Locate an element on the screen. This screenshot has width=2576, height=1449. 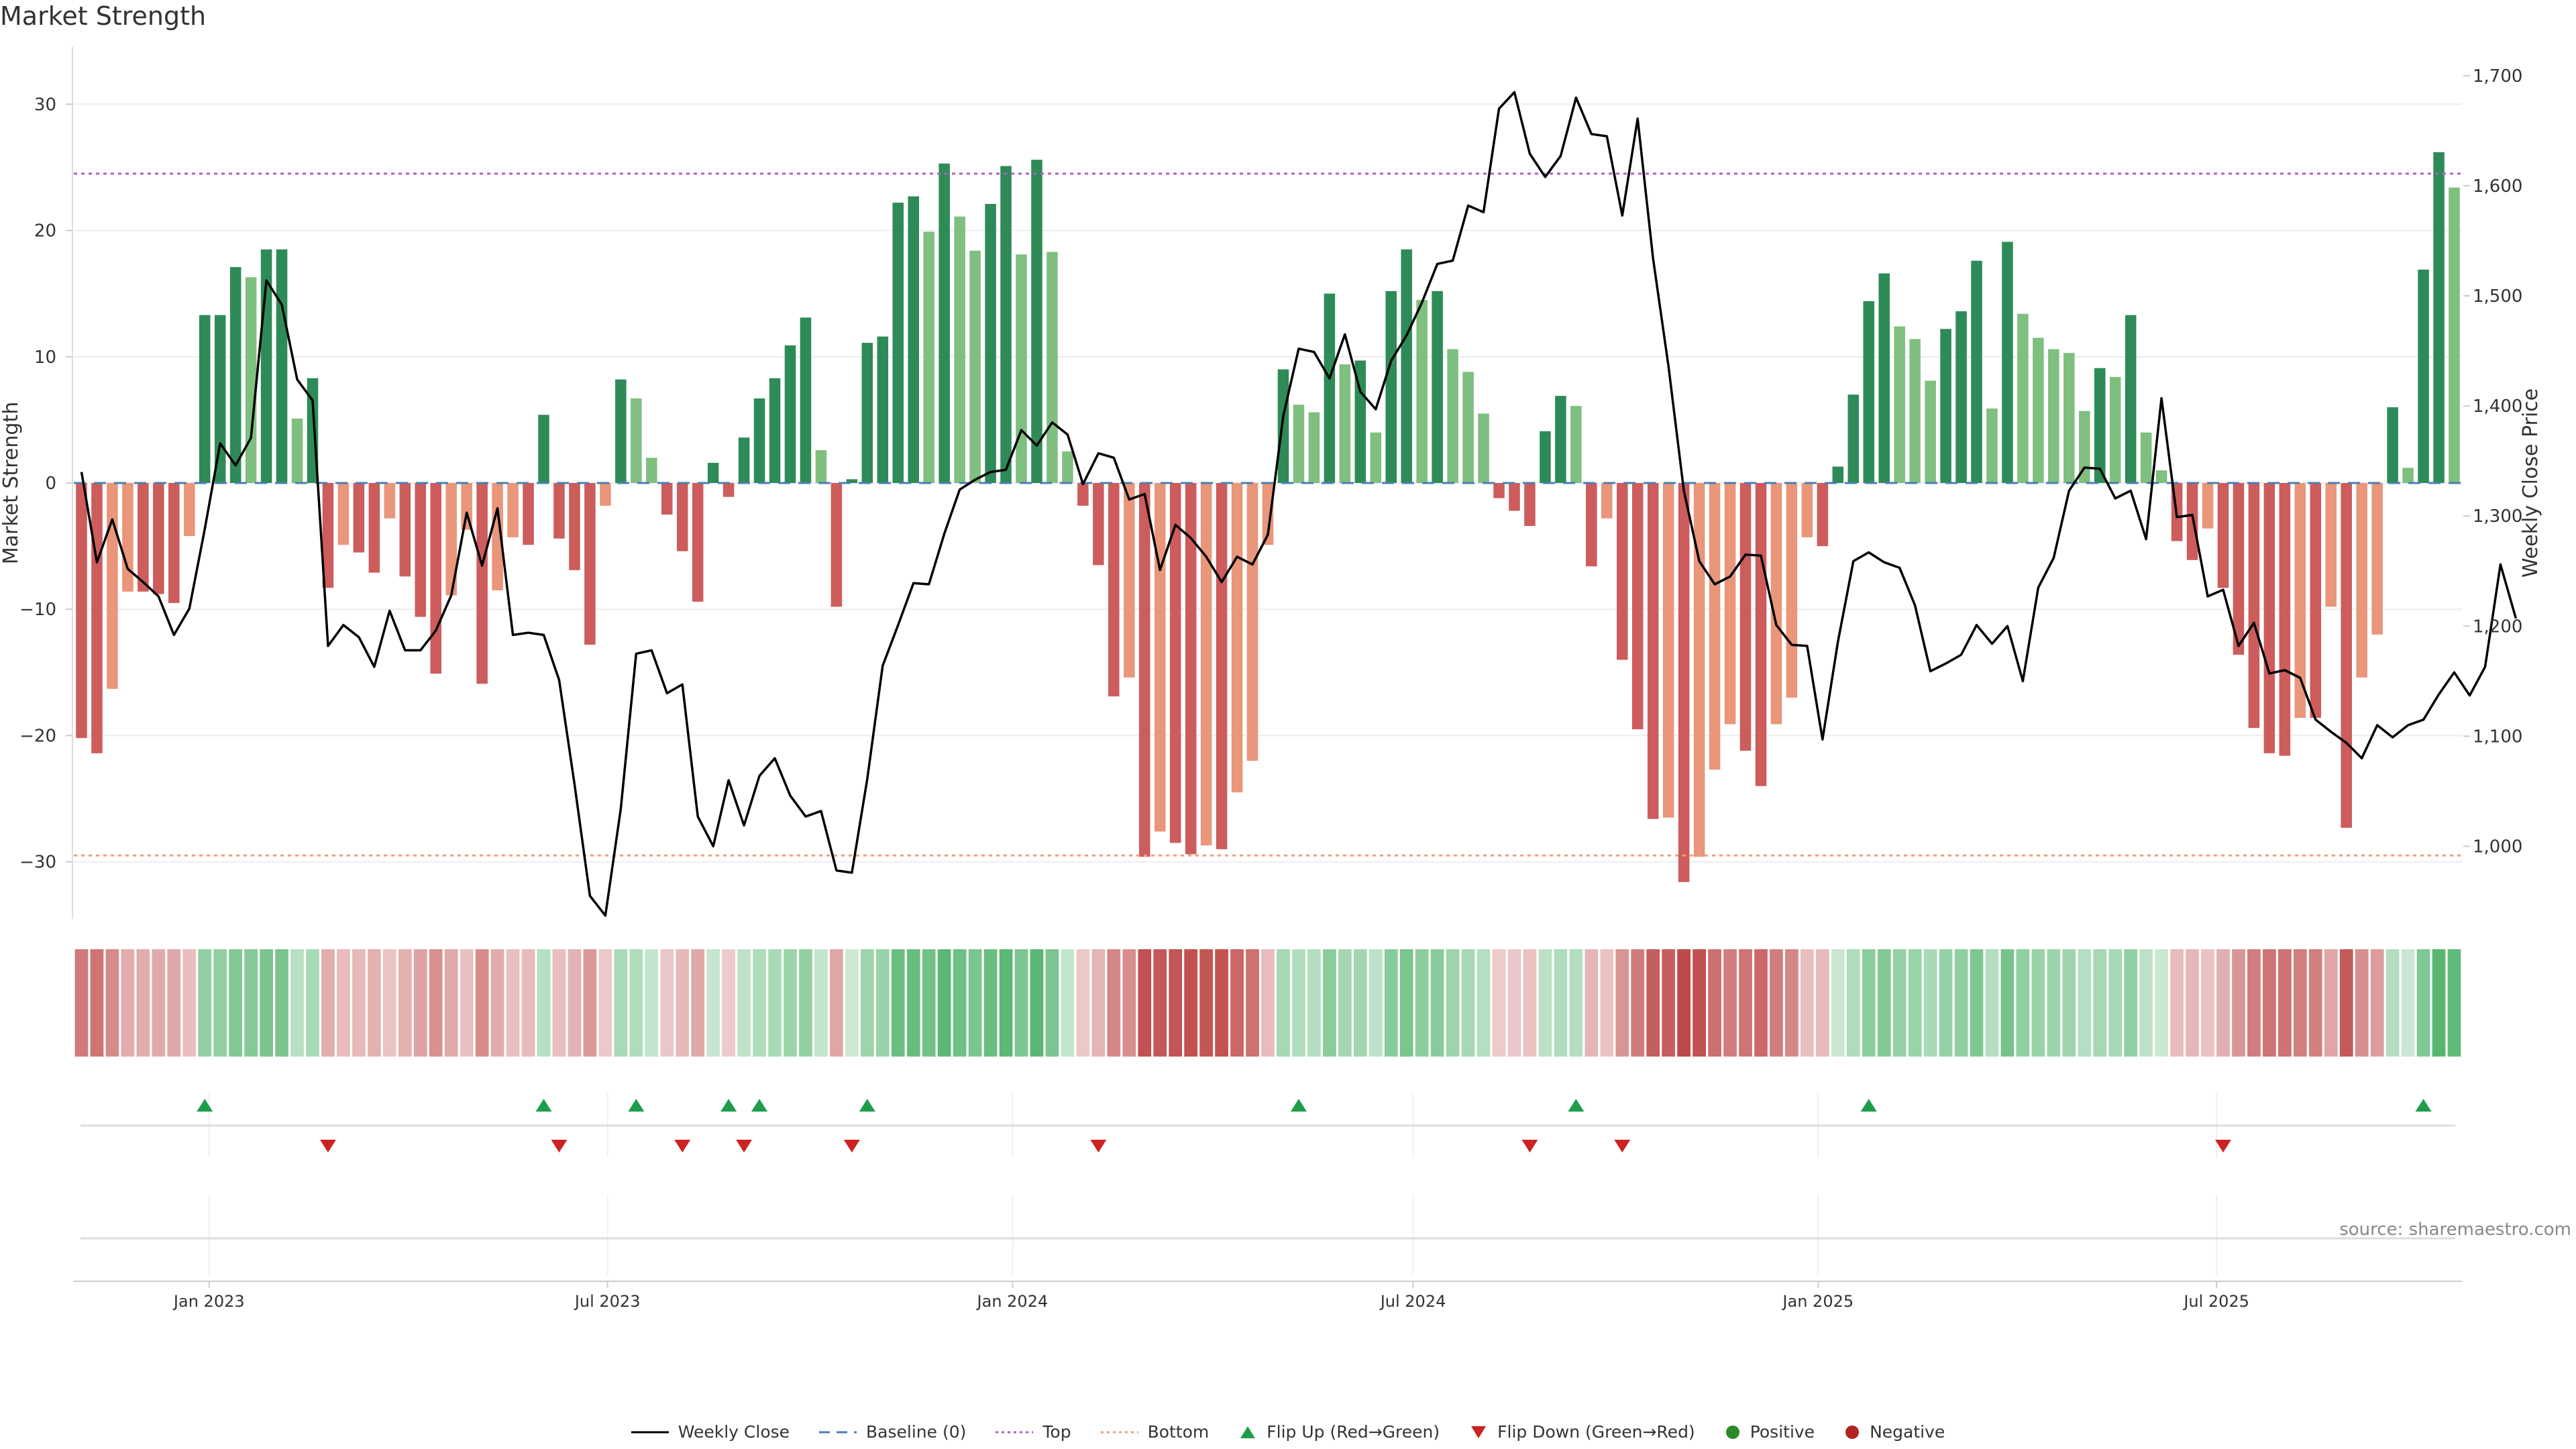
legend-label-bottom: Bottom is located at coordinates (1178, 1432).